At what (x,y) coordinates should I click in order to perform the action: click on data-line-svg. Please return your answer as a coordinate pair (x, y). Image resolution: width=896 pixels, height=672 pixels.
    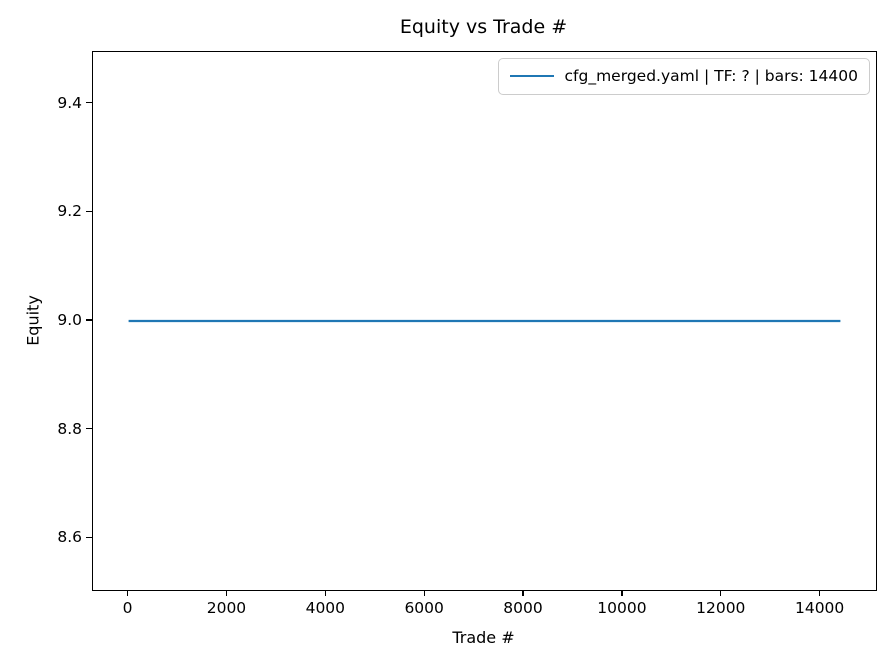
    Looking at the image, I should click on (484, 321).